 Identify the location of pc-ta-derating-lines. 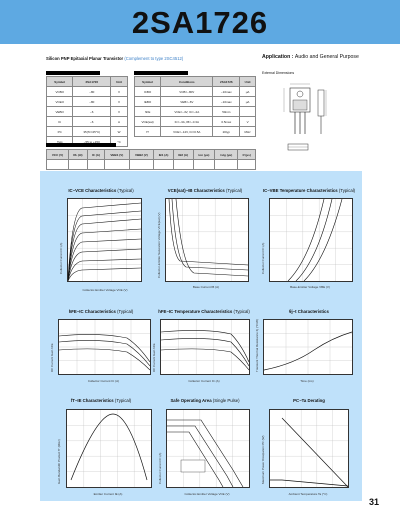
(309, 449).